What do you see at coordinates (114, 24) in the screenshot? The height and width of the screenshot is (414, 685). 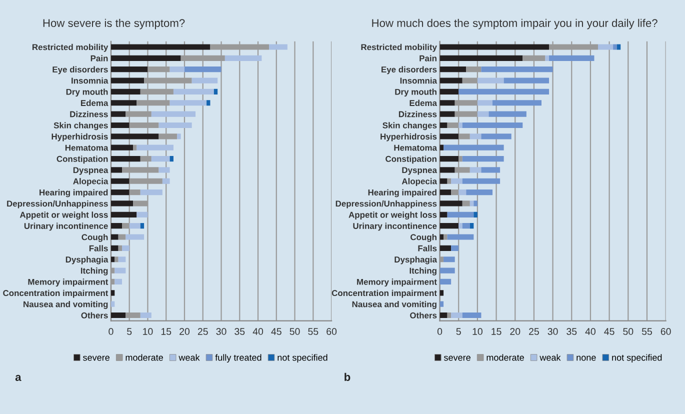 I see `chart-title: How severe is the symptom?` at bounding box center [114, 24].